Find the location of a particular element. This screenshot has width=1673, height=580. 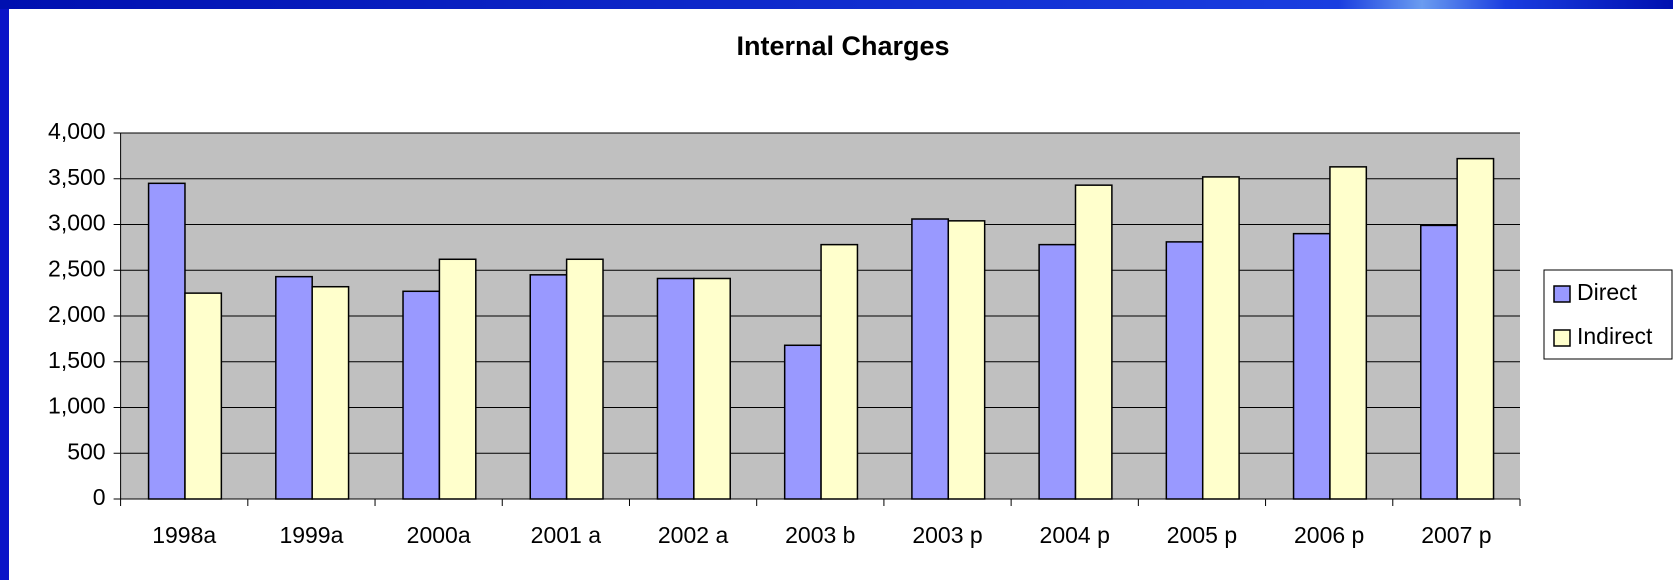

x-tick-label: 2005 p is located at coordinates (1202, 535).